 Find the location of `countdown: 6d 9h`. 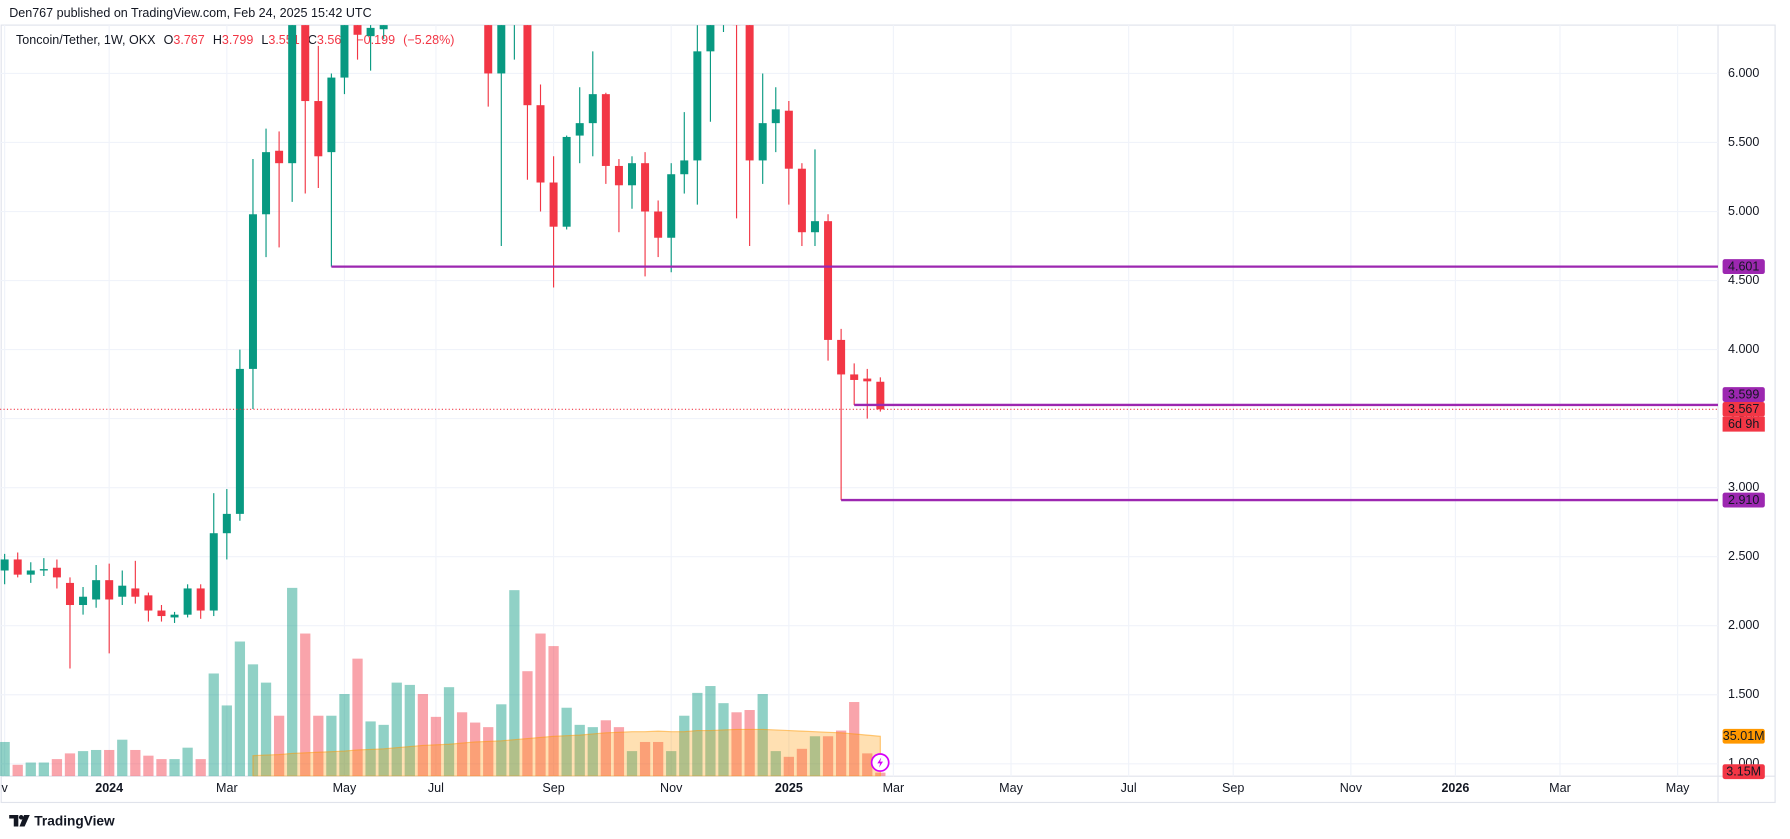

countdown: 6d 9h is located at coordinates (1743, 424).